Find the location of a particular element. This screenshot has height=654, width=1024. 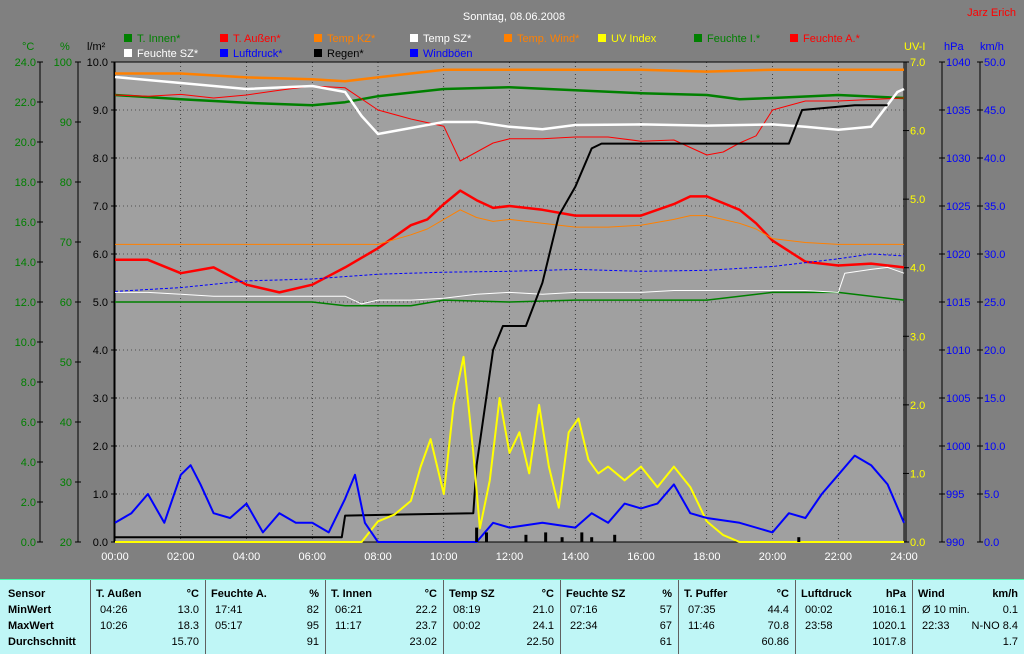

temp_c-tick-label: 24.0 is located at coordinates (25, 63).